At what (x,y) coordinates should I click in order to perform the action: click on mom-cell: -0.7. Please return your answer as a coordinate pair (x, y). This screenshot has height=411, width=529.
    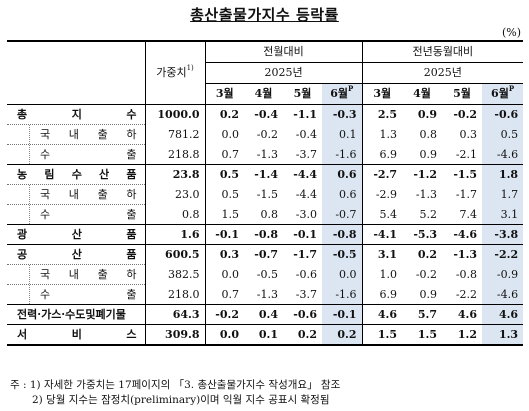
    Looking at the image, I should click on (263, 254).